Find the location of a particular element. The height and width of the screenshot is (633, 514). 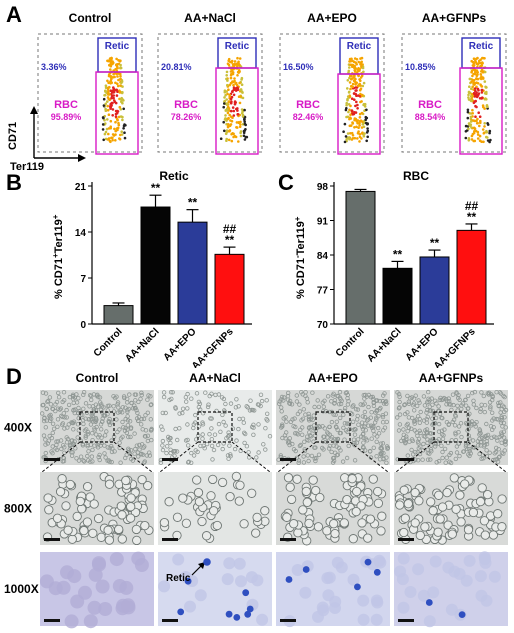

plot-frame is located at coordinates (210, 93).